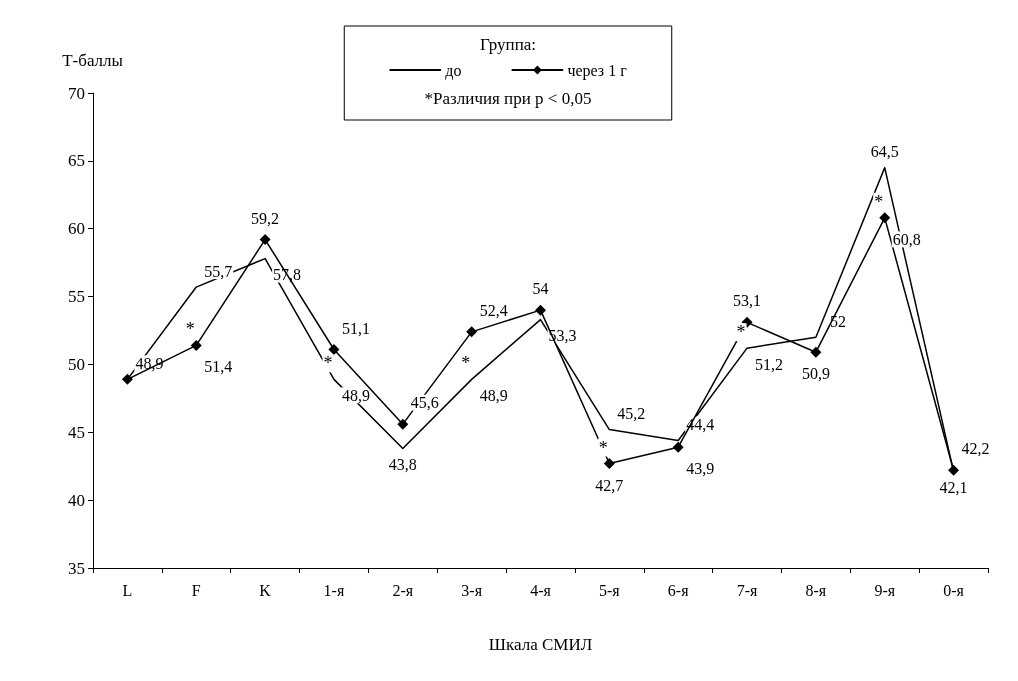  Describe the element at coordinates (540, 289) in the screenshot. I see `data-label: 54` at that location.